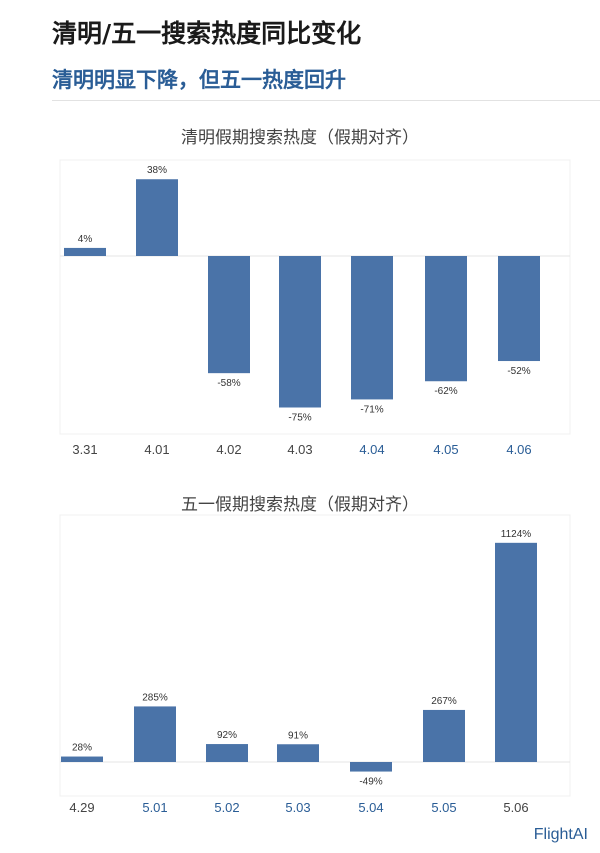 The image size is (600, 853). What do you see at coordinates (157, 170) in the screenshot?
I see `data-label-4.01: 38%` at bounding box center [157, 170].